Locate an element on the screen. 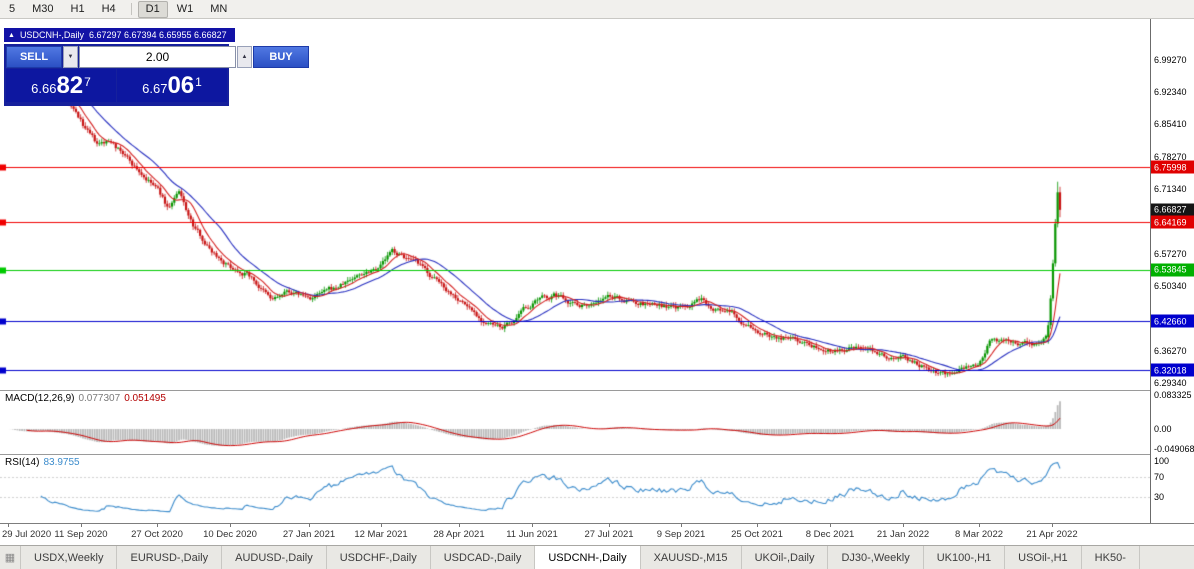 The image size is (1194, 569). price-axis-label: 6.78270 is located at coordinates (1170, 156).